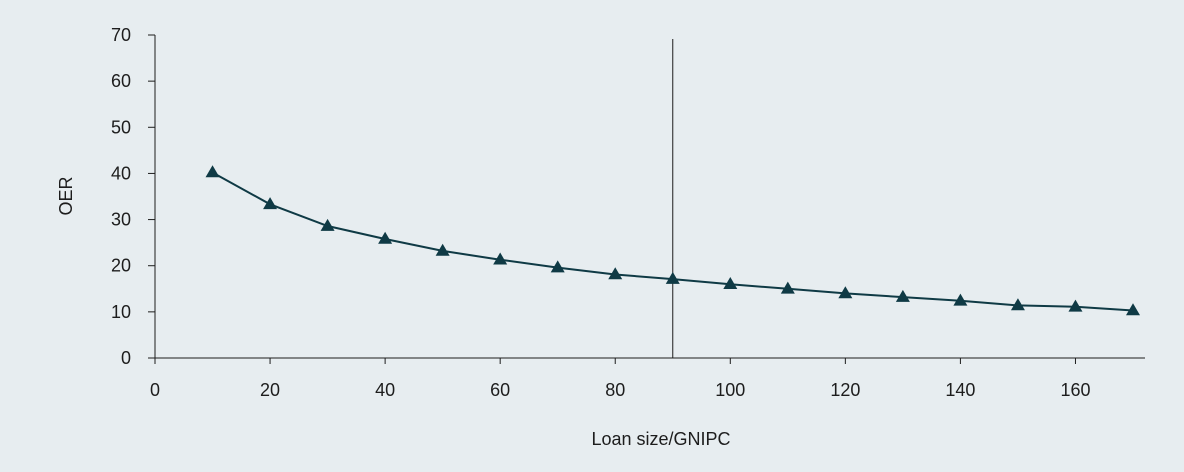  What do you see at coordinates (660, 439) in the screenshot?
I see `x-axis-title: Loan size/GNIPC` at bounding box center [660, 439].